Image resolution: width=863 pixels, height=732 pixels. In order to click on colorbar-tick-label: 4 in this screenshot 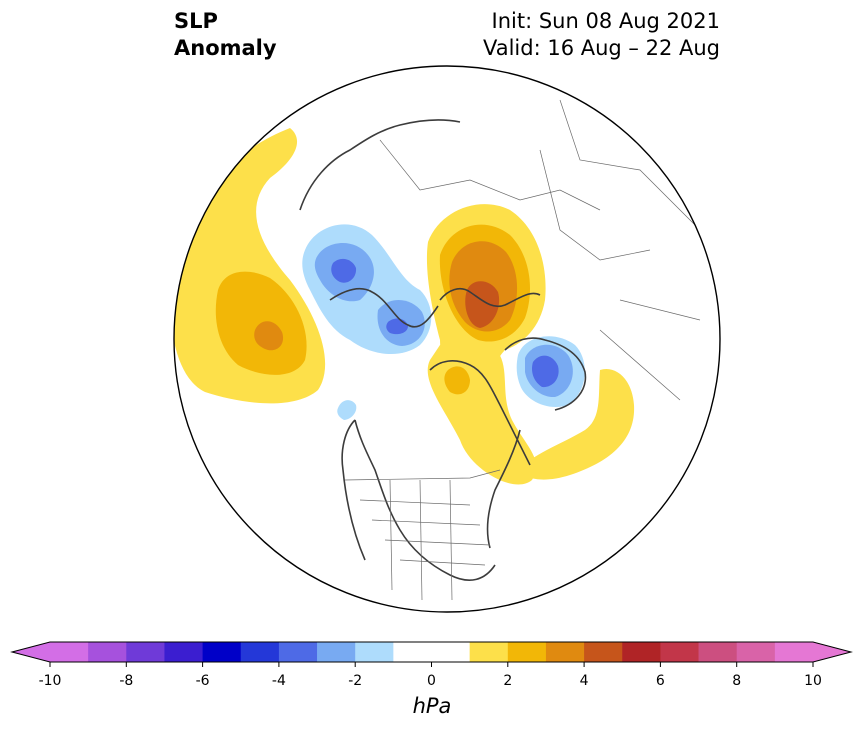, I will do `click(584, 681)`.